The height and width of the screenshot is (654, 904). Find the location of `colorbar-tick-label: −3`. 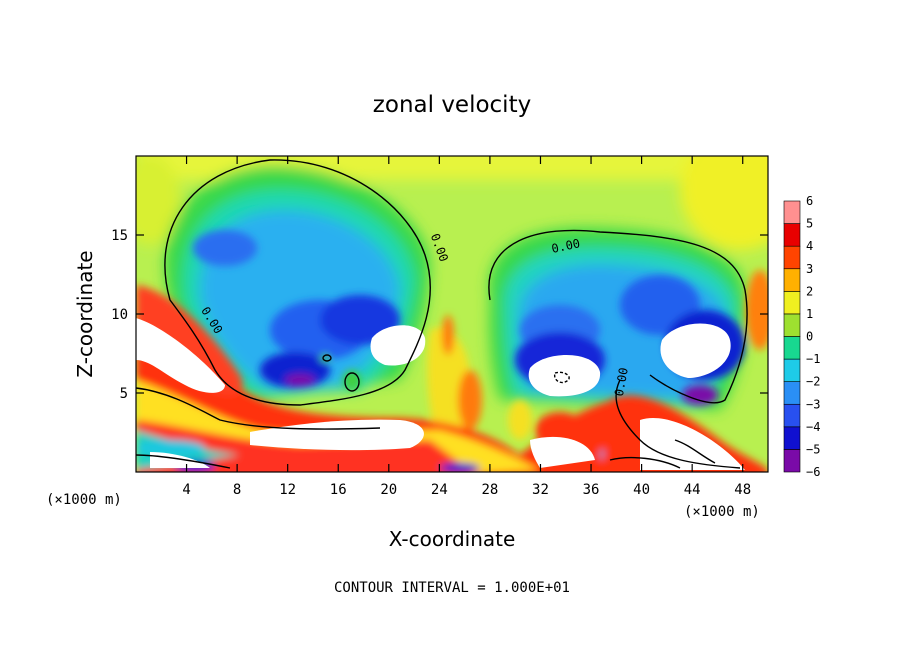

colorbar-tick-label: −3 is located at coordinates (813, 404).